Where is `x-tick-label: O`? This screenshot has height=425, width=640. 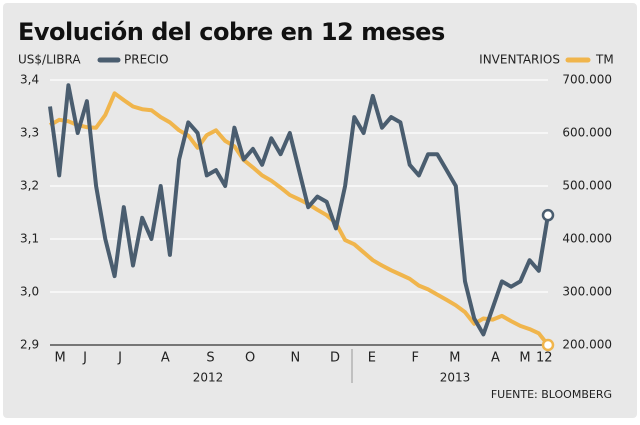 x-tick-label: O is located at coordinates (250, 358).